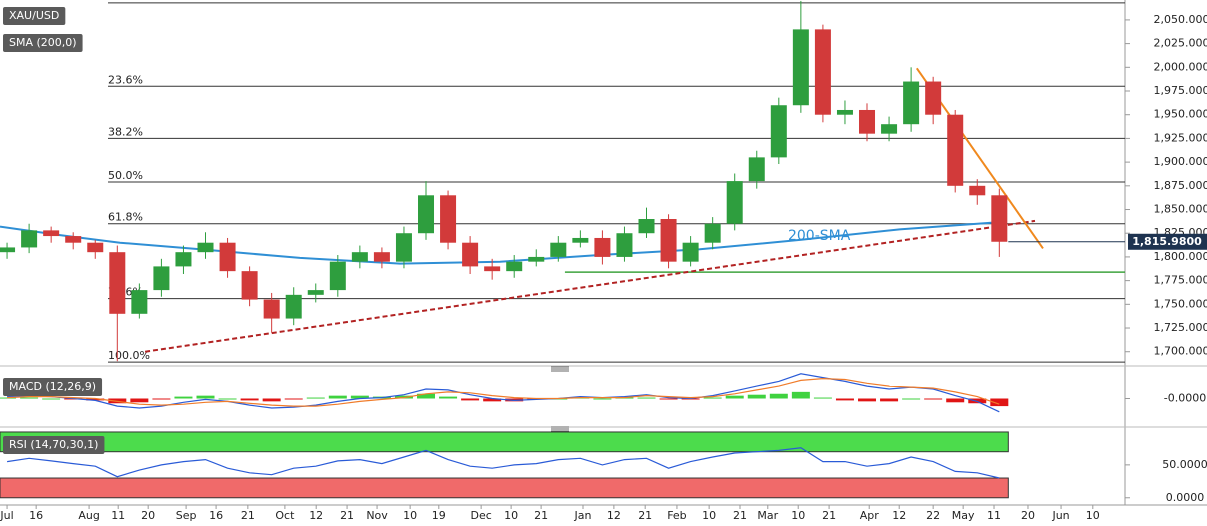 This screenshot has width=1207, height=526. I want to click on y-tick-label: 1,800.0000, so click(1180, 256).